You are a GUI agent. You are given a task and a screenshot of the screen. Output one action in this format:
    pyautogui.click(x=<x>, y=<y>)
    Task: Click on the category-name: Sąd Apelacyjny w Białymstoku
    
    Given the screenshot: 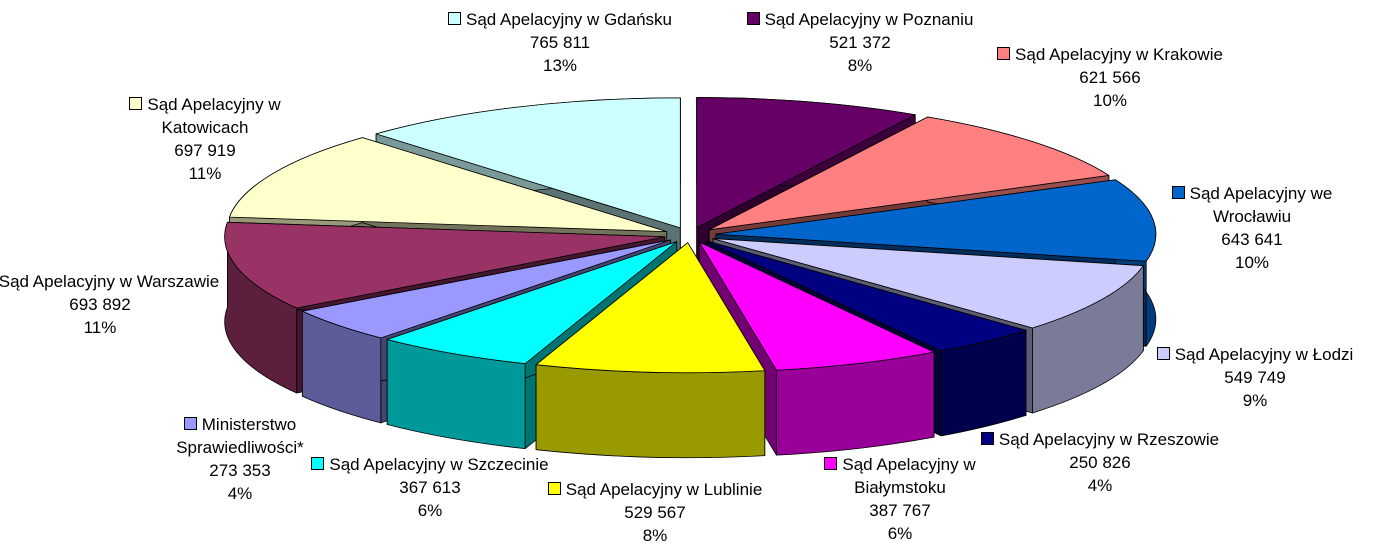 What is the action you would take?
    pyautogui.click(x=909, y=476)
    